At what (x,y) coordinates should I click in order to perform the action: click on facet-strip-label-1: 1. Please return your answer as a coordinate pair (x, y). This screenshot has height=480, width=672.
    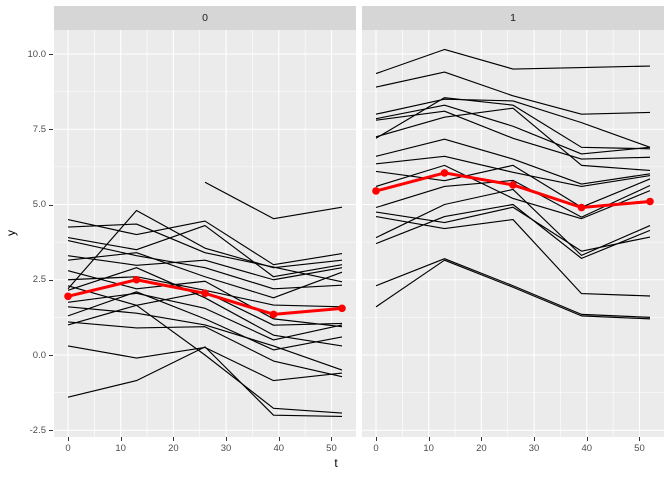
    Looking at the image, I should click on (513, 18).